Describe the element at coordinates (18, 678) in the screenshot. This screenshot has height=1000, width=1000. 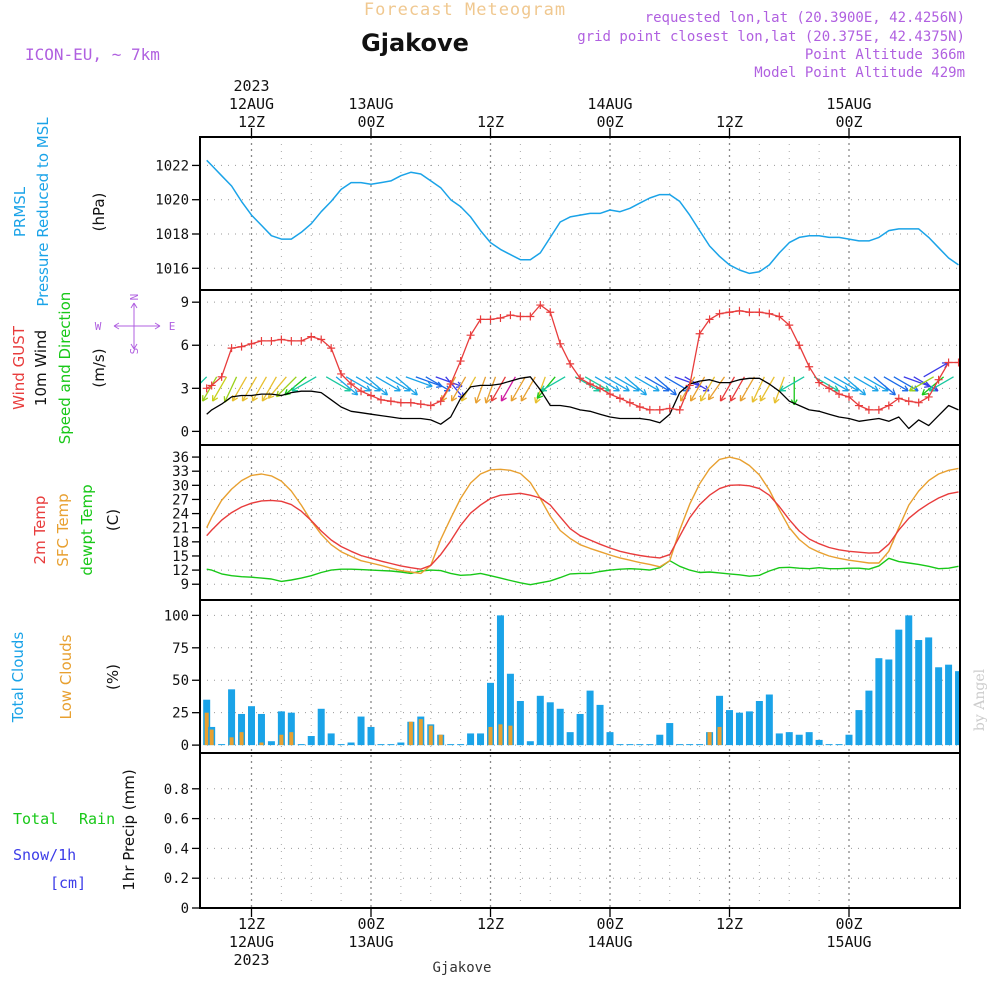
I see `total-clouds-label: Total Clouds` at that location.